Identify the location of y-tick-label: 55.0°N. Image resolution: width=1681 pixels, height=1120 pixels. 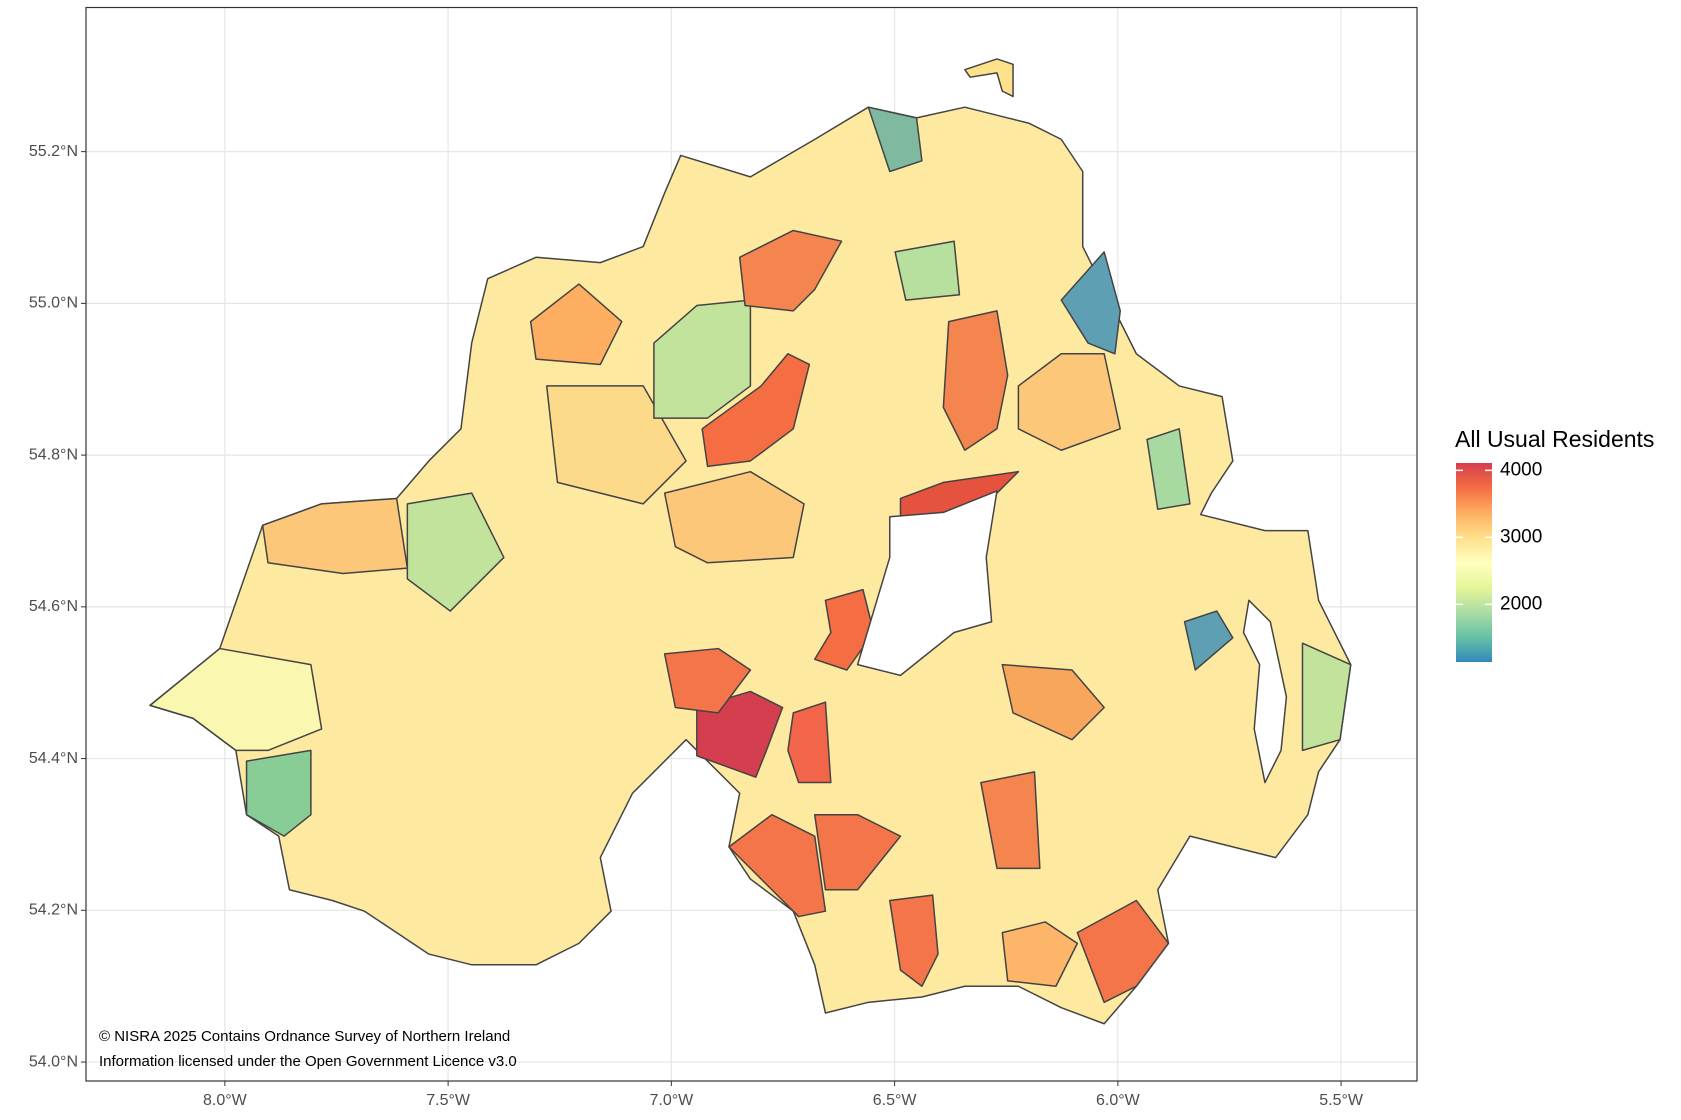
(53, 303).